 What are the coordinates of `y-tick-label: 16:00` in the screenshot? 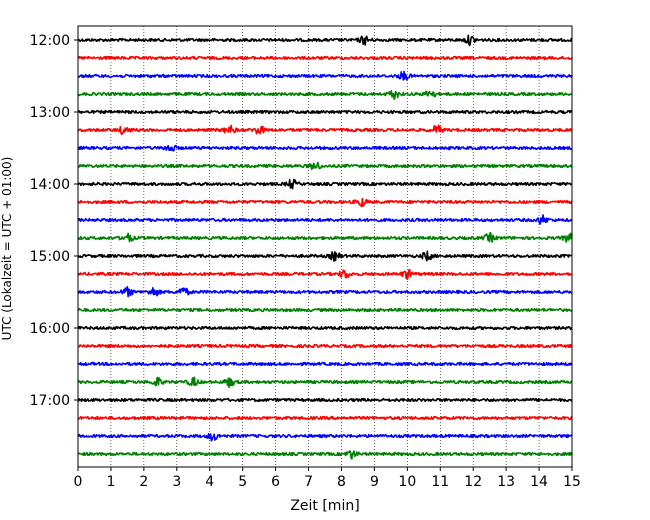 It's located at (50, 329).